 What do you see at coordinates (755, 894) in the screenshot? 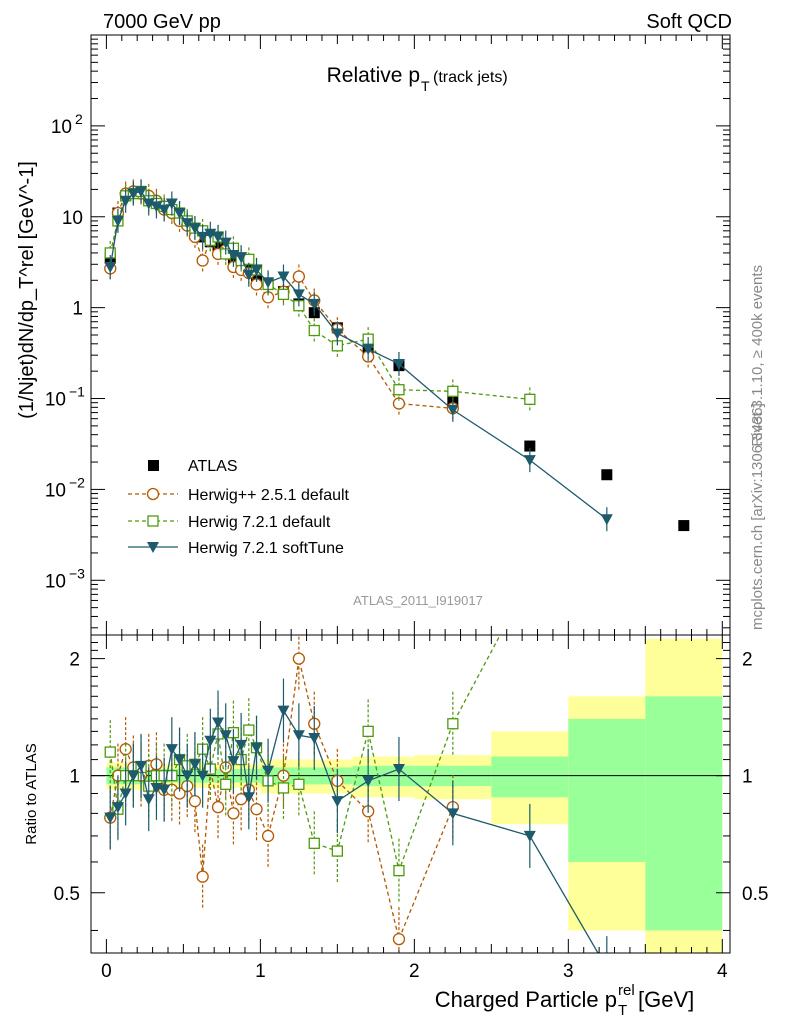
I see `ratio-y-tick-label-right: 0.5` at bounding box center [755, 894].